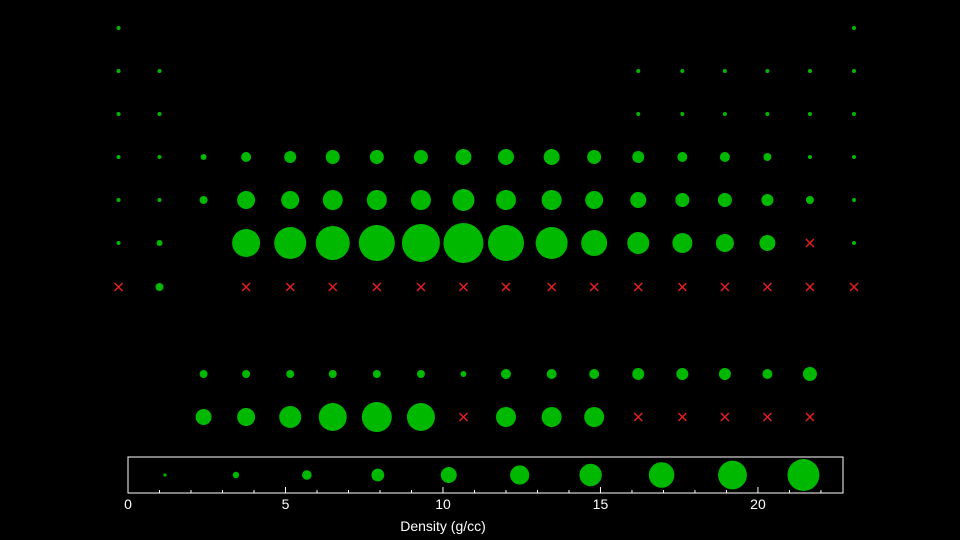 This screenshot has width=960, height=540. Describe the element at coordinates (443, 526) in the screenshot. I see `x-axis-label: Density (g/cc)` at that location.